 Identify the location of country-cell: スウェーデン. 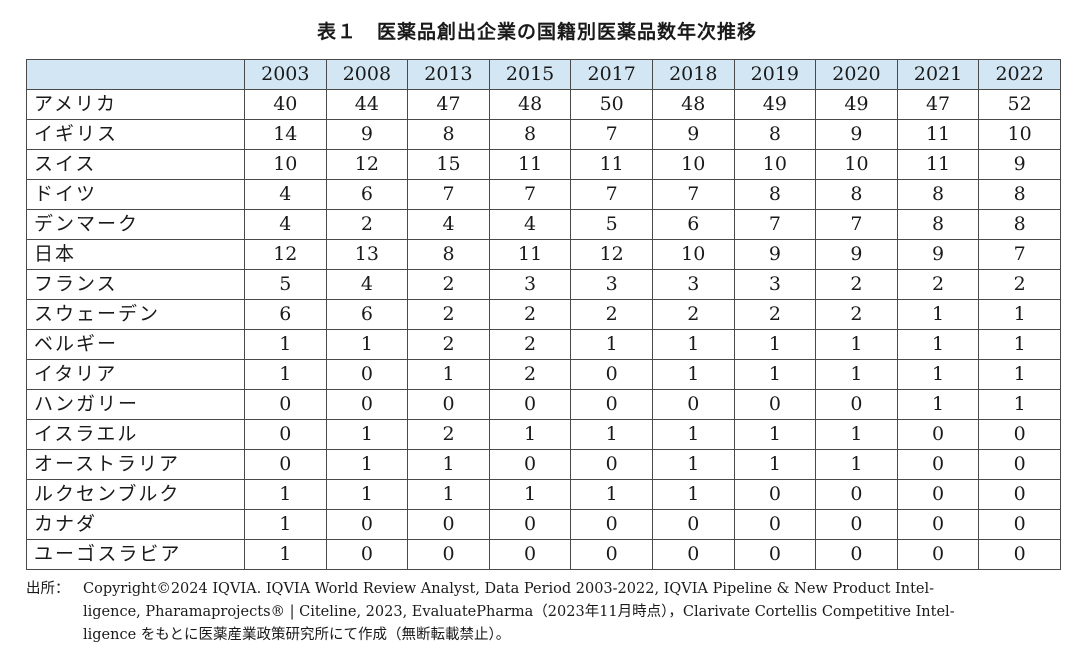
(135, 314).